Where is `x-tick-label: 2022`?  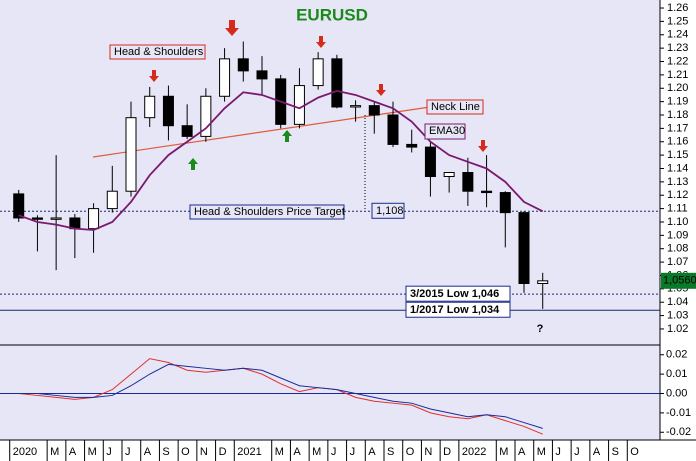
x-tick-label: 2022 is located at coordinates (474, 452).